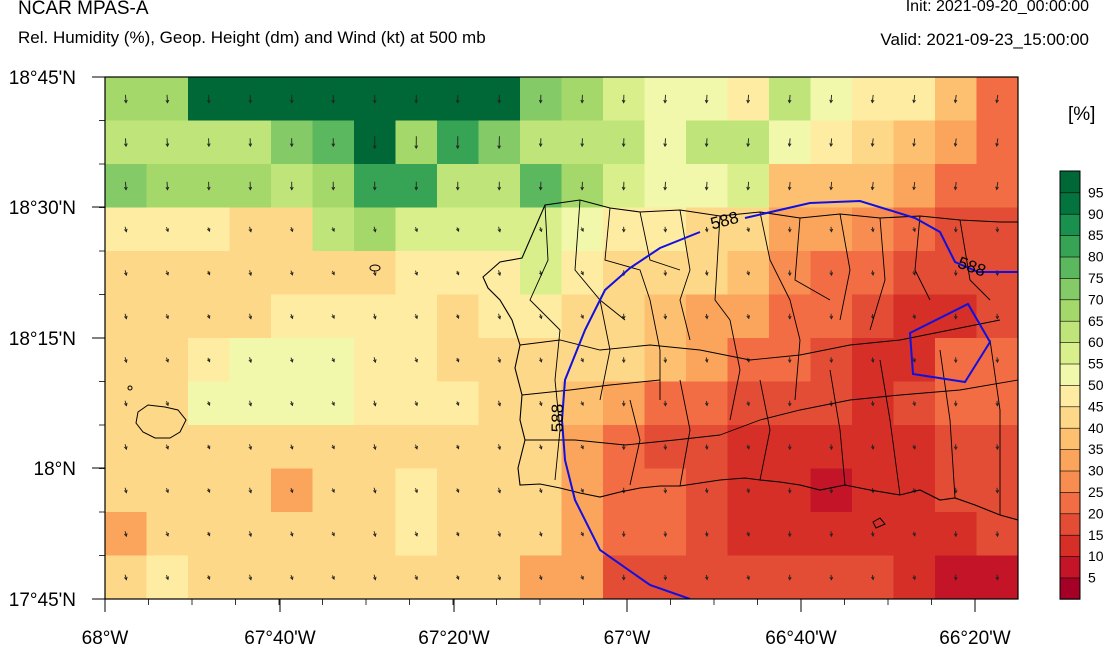  Describe the element at coordinates (1096, 406) in the screenshot. I see `colorbar-label: 45` at that location.